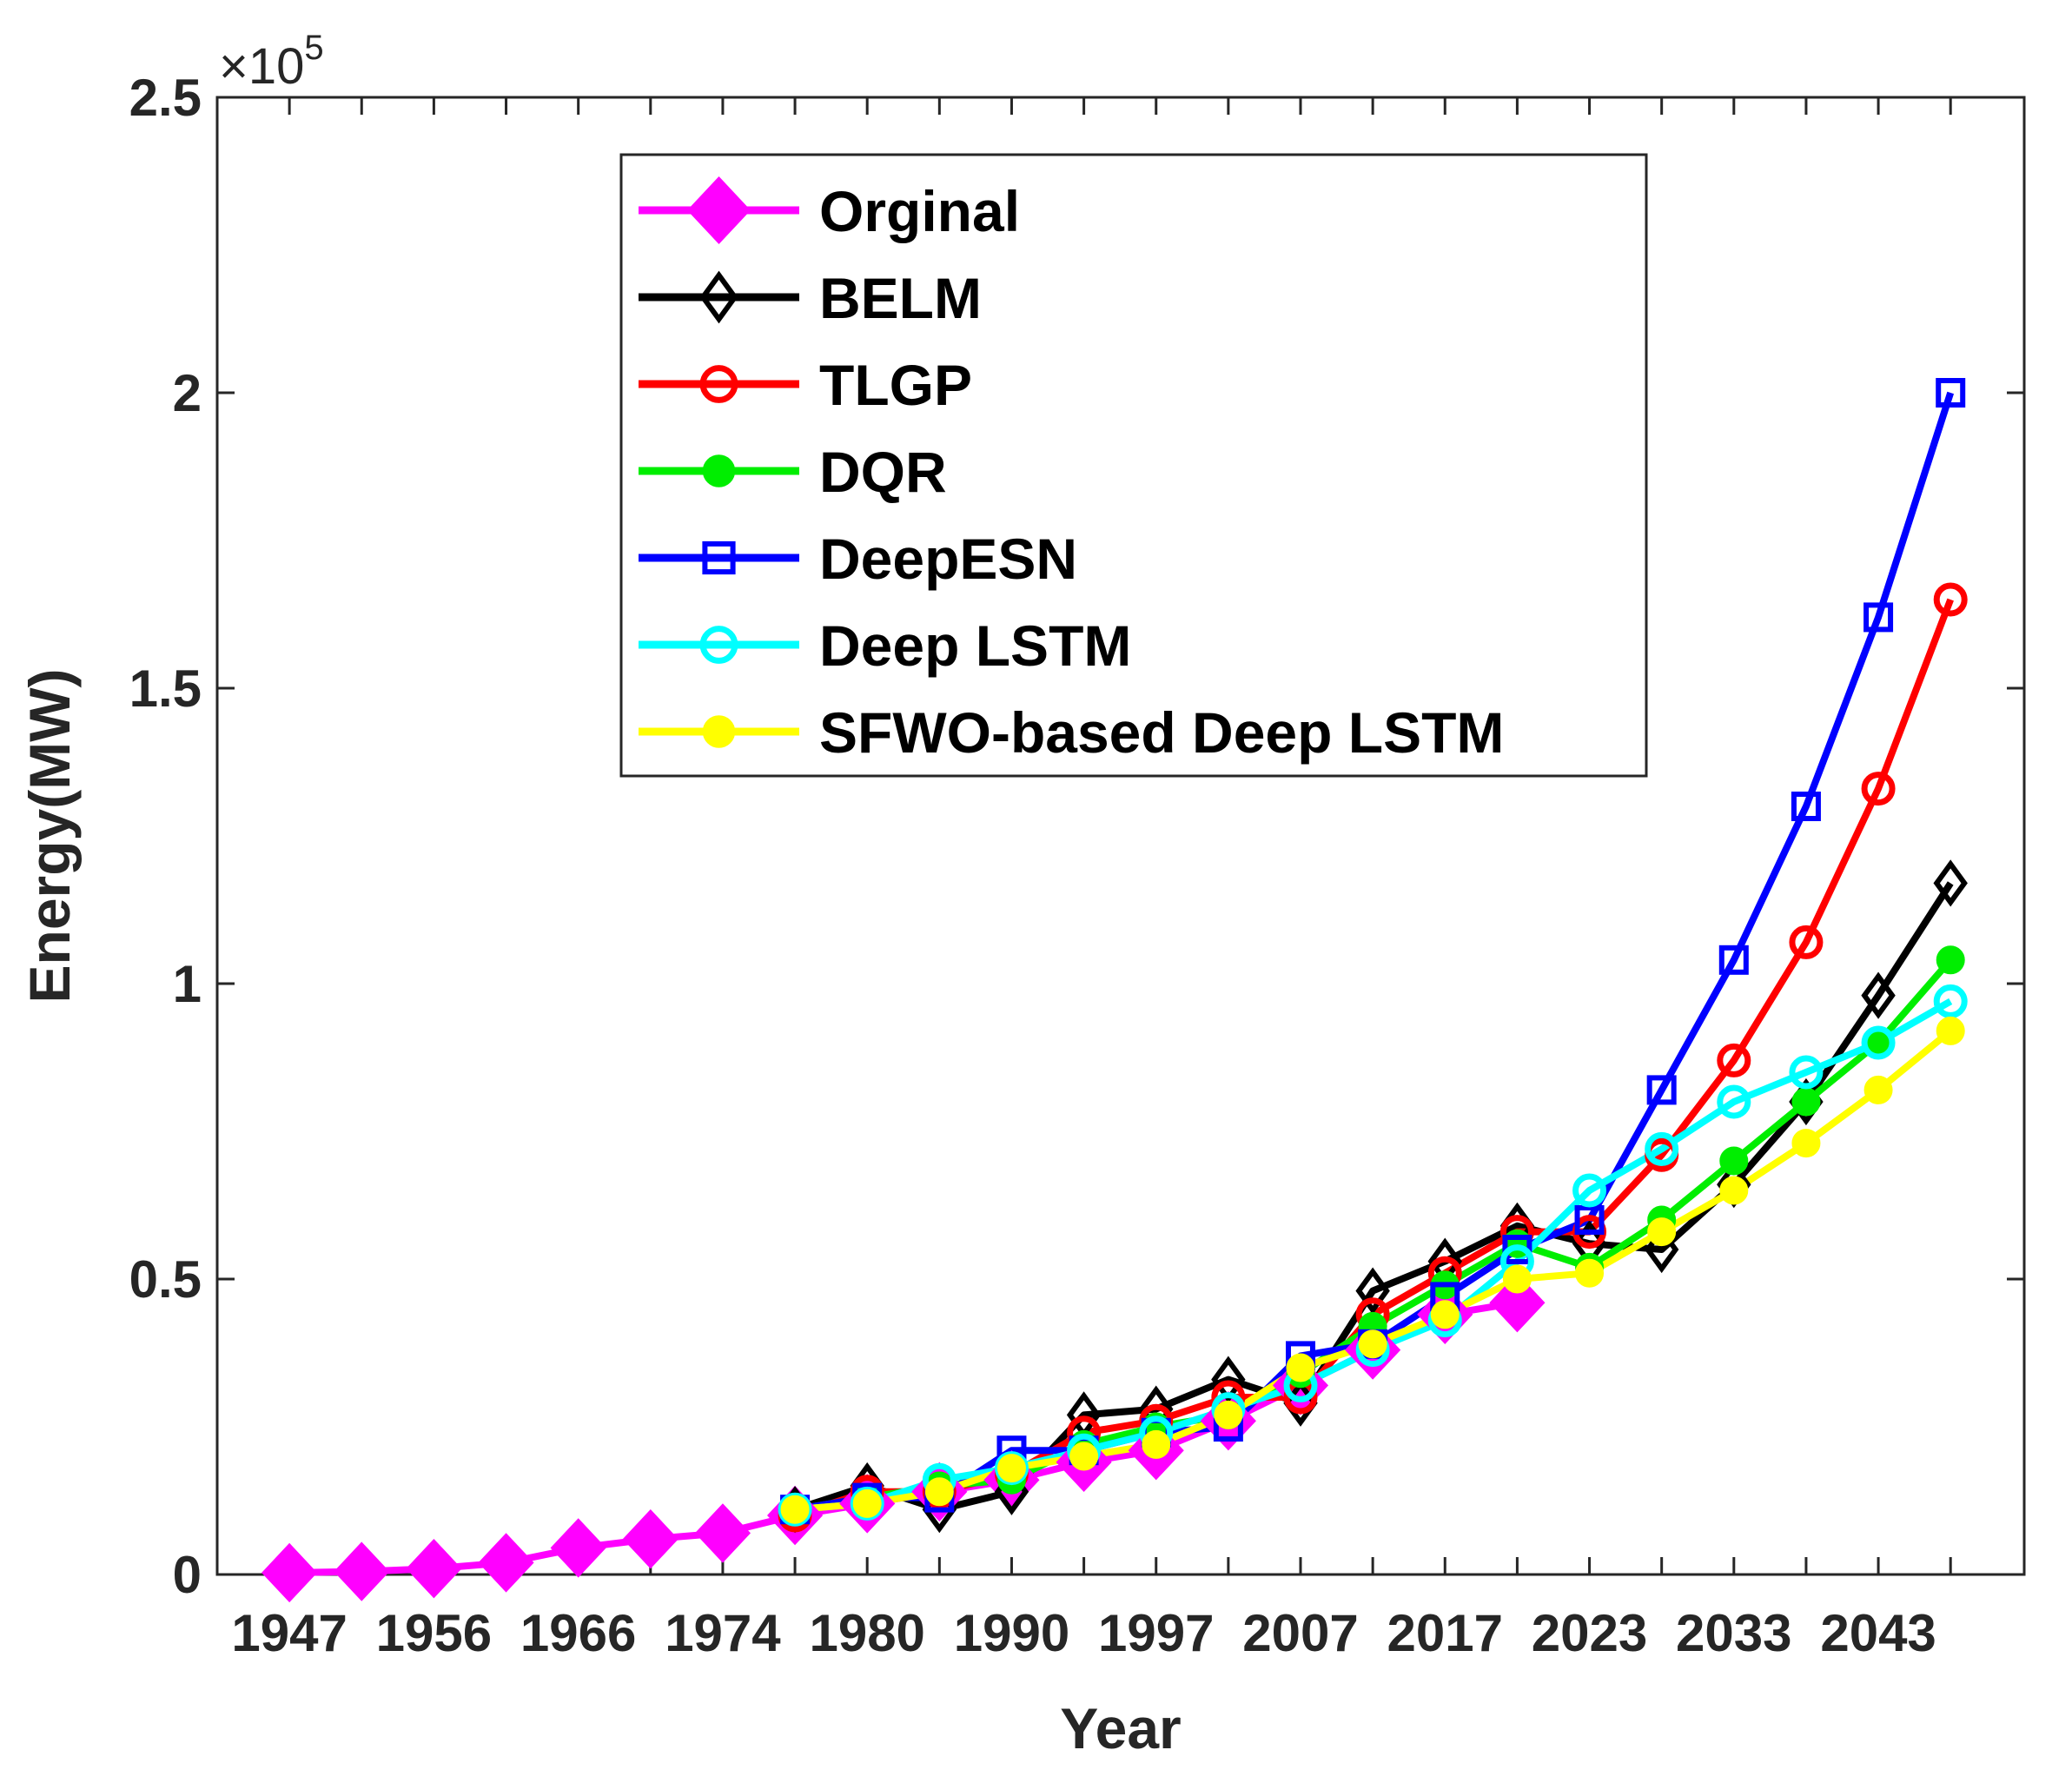 Image resolution: width=2072 pixels, height=1770 pixels. I want to click on legend-label: DeepESN, so click(948, 559).